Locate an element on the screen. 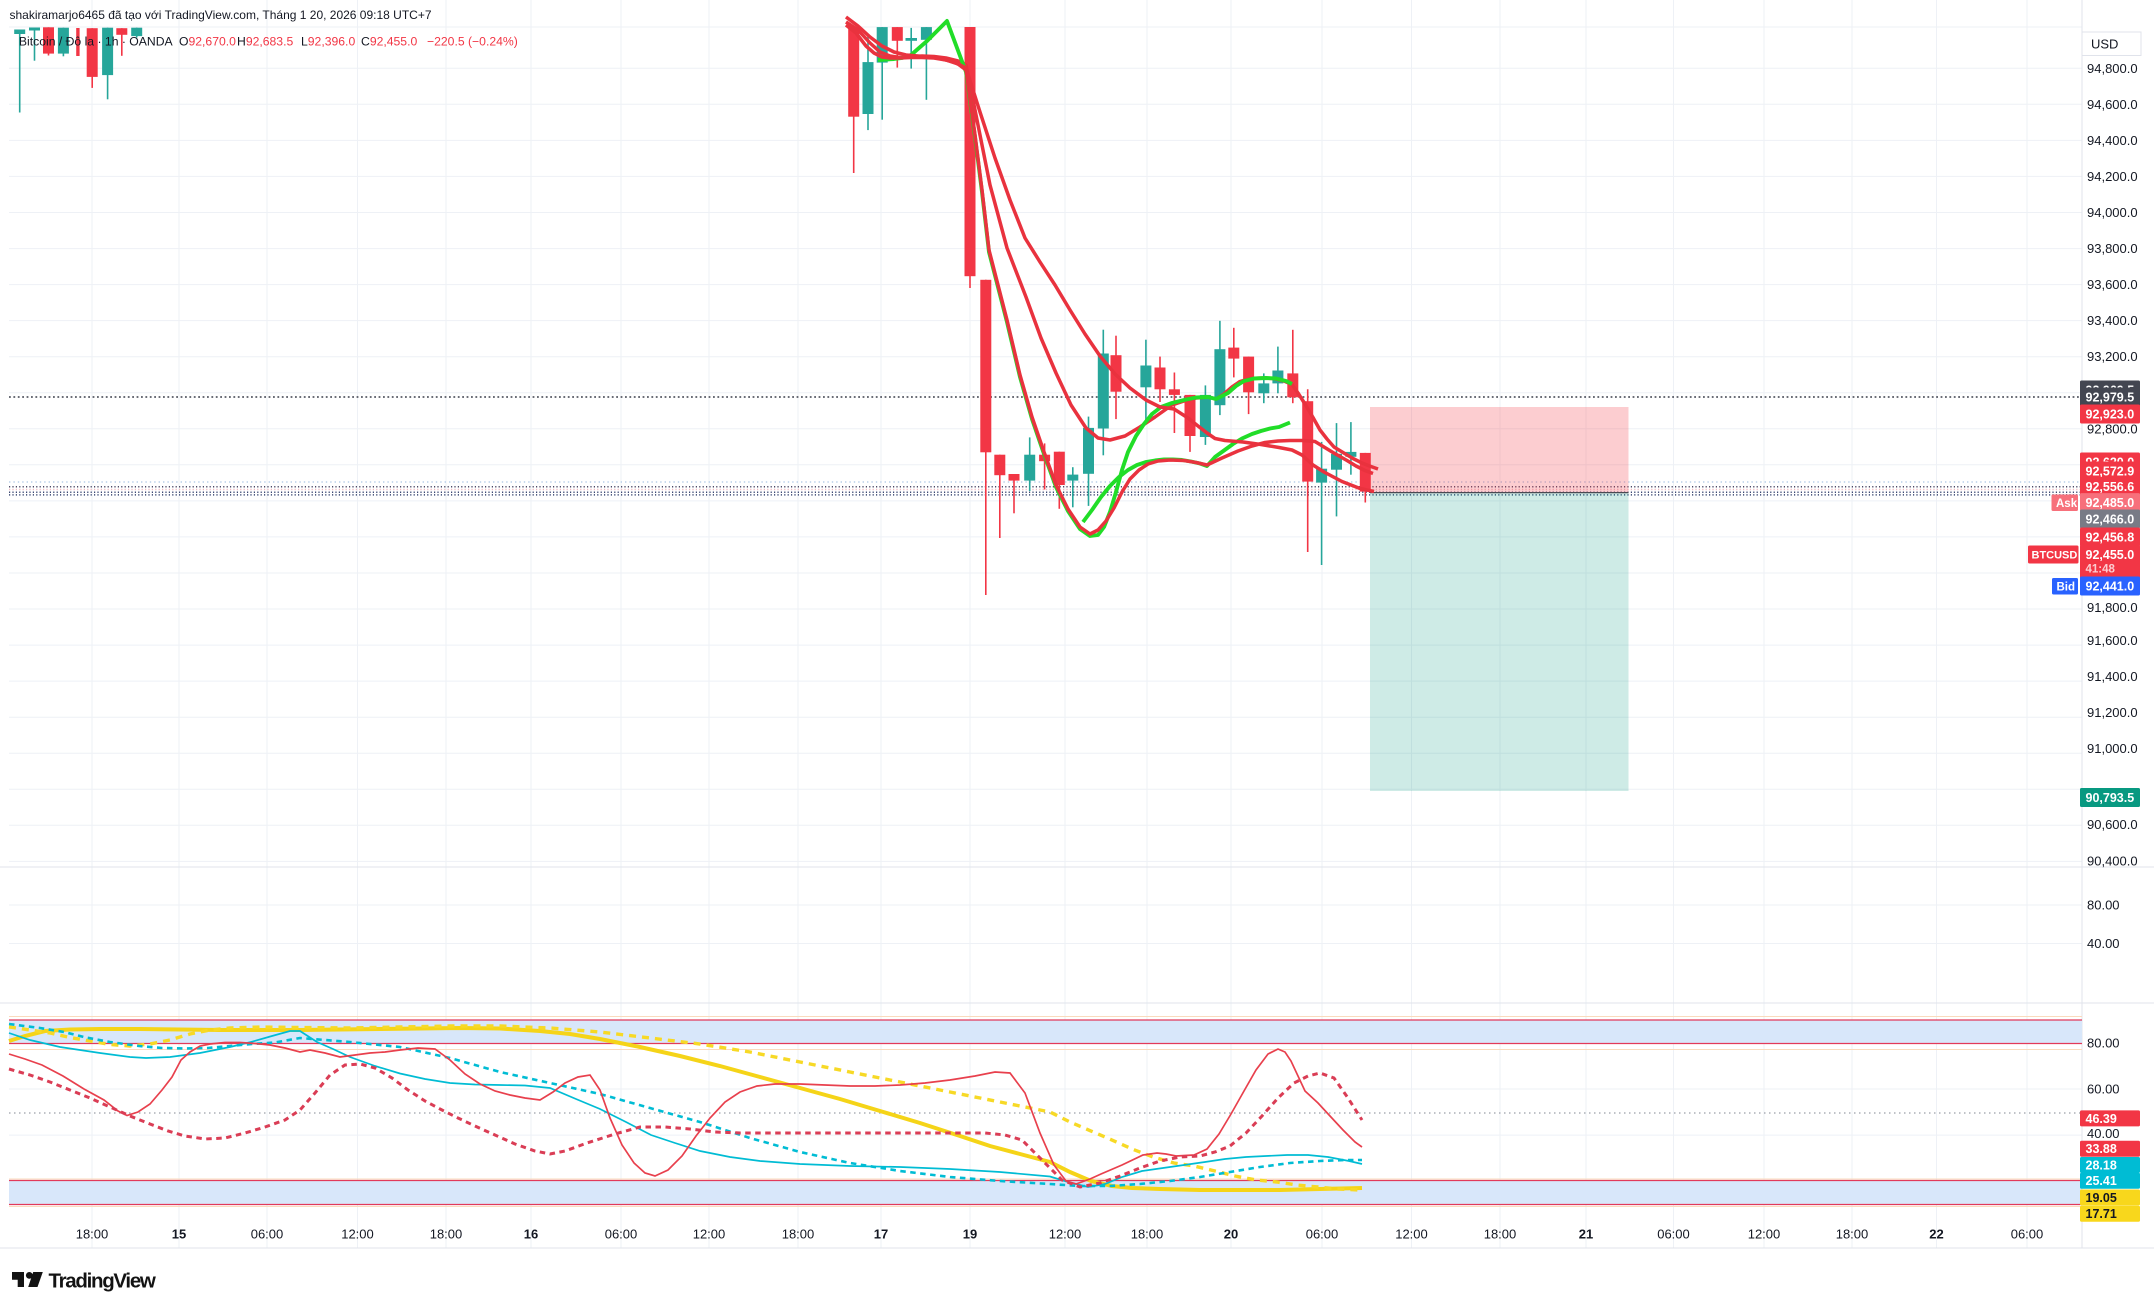 This screenshot has width=2154, height=1310. svg-text: 93,400.0 is located at coordinates (2112, 320).